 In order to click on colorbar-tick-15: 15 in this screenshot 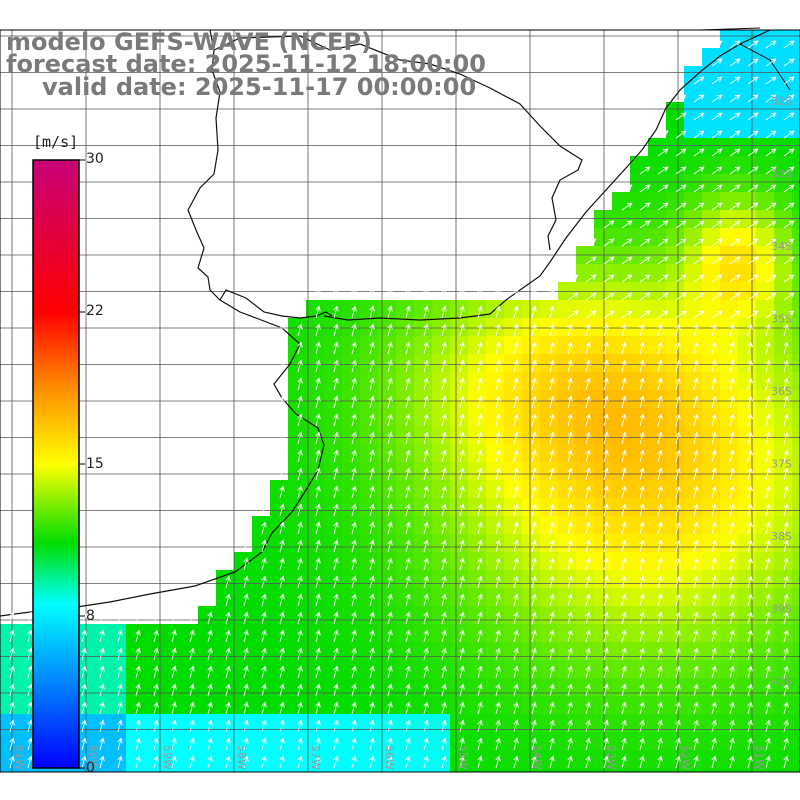, I will do `click(95, 464)`.